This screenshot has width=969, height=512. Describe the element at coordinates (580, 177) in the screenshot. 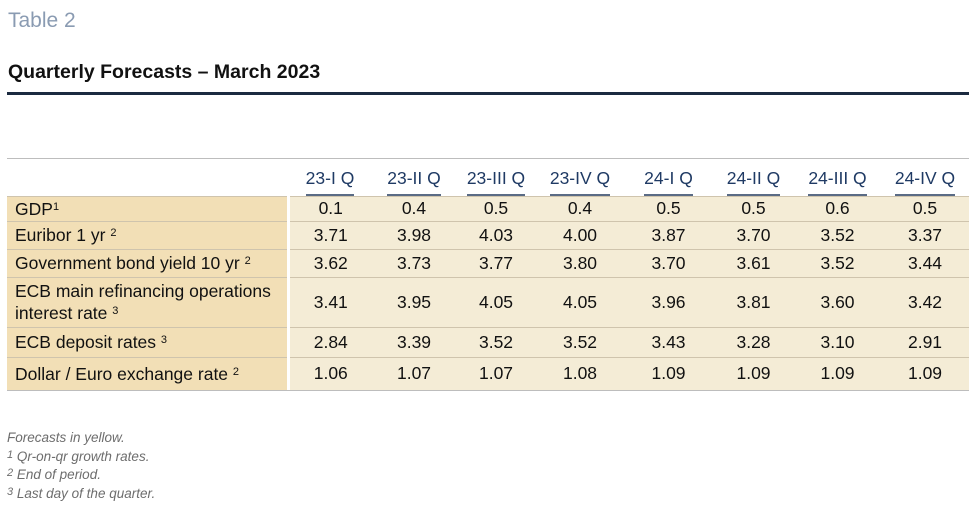

I see `column-header: 23-IV Q` at that location.